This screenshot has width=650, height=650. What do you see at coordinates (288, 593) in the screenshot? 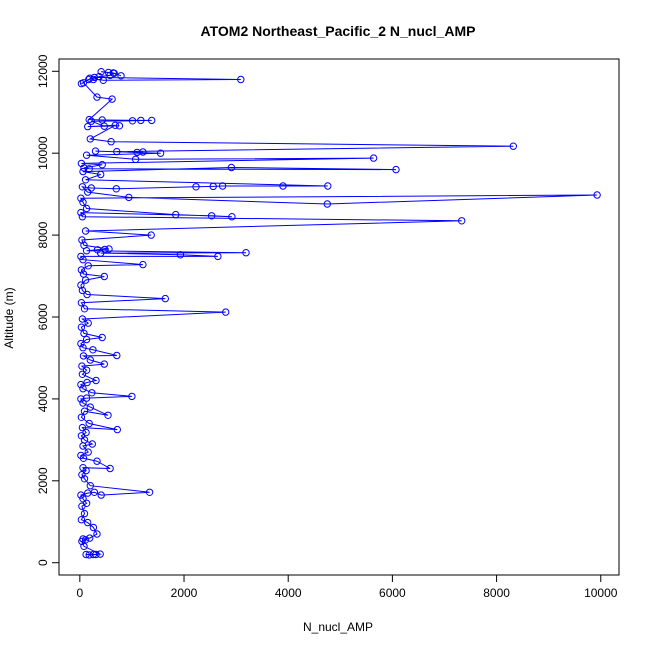
I see `x-tick-label: 4000` at bounding box center [288, 593].